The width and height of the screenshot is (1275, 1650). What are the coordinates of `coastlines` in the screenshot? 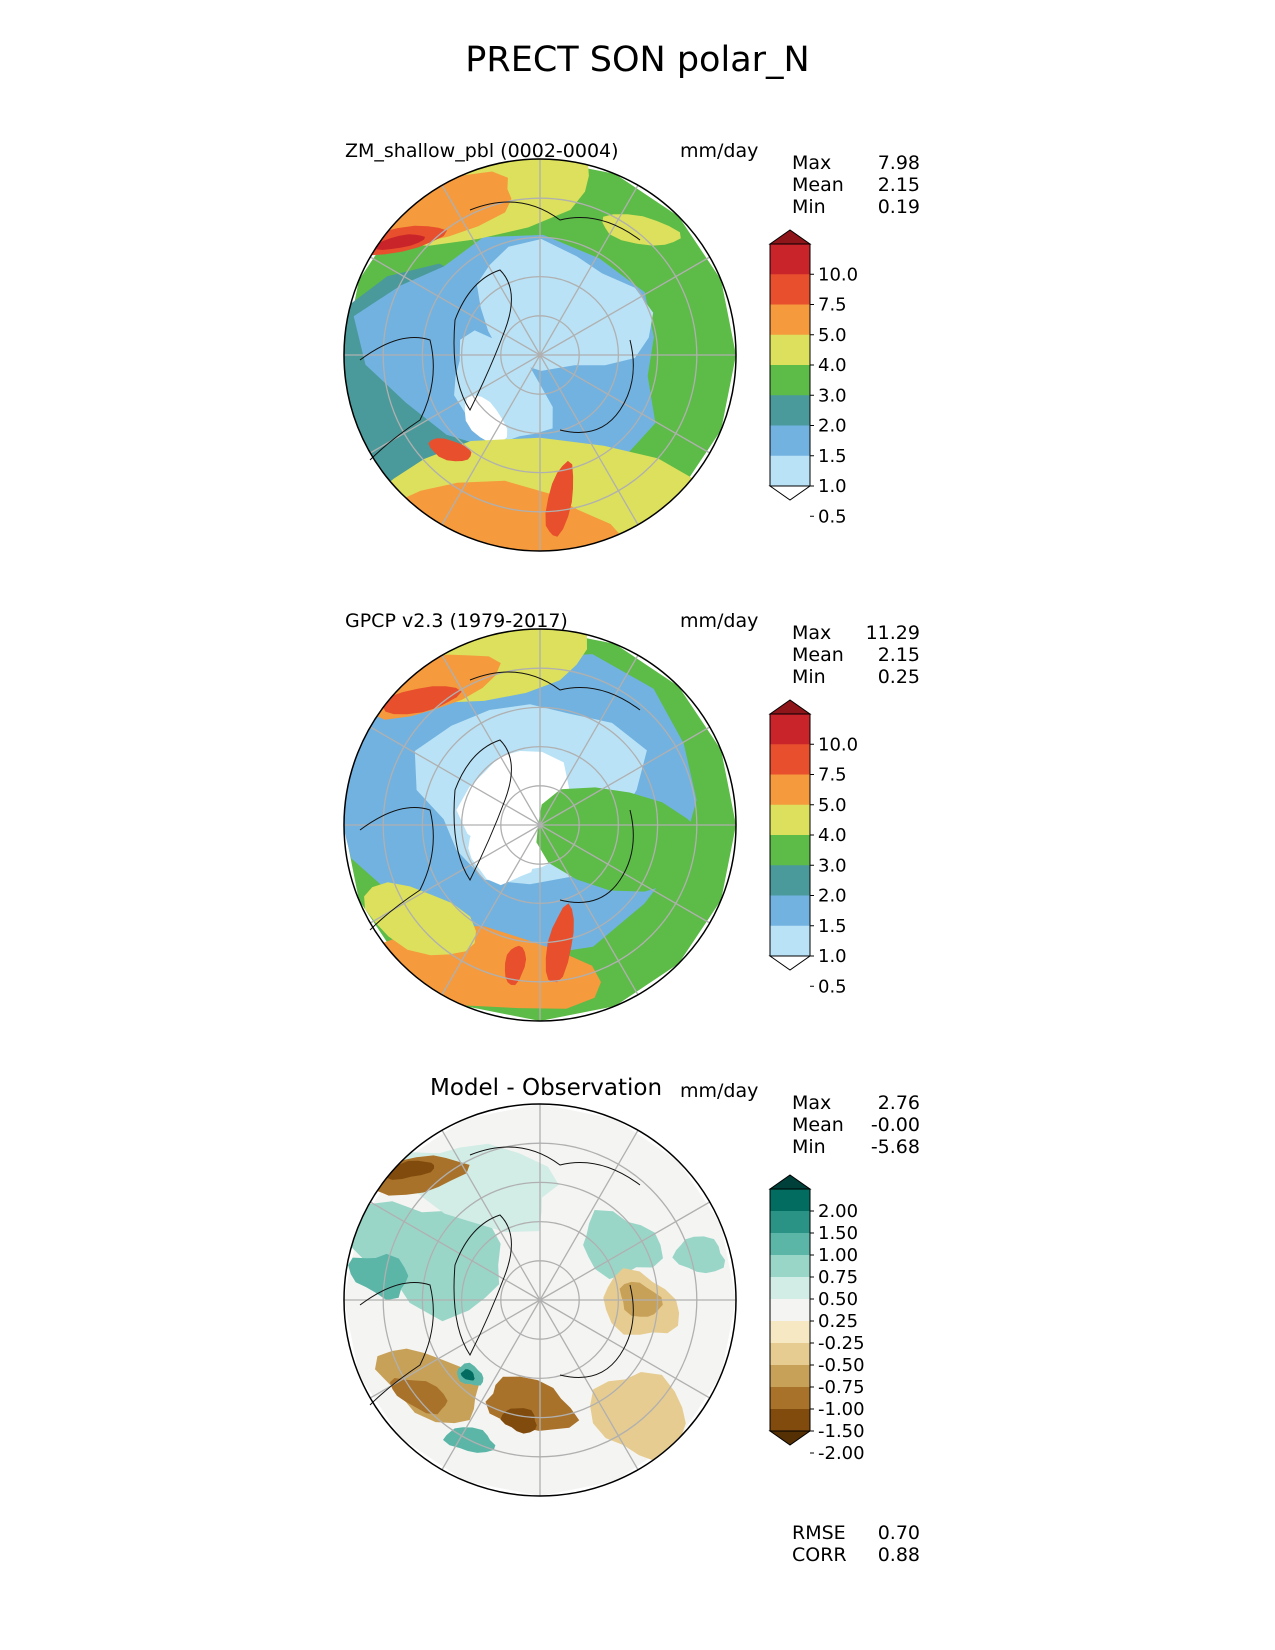 It's located at (500, 801).